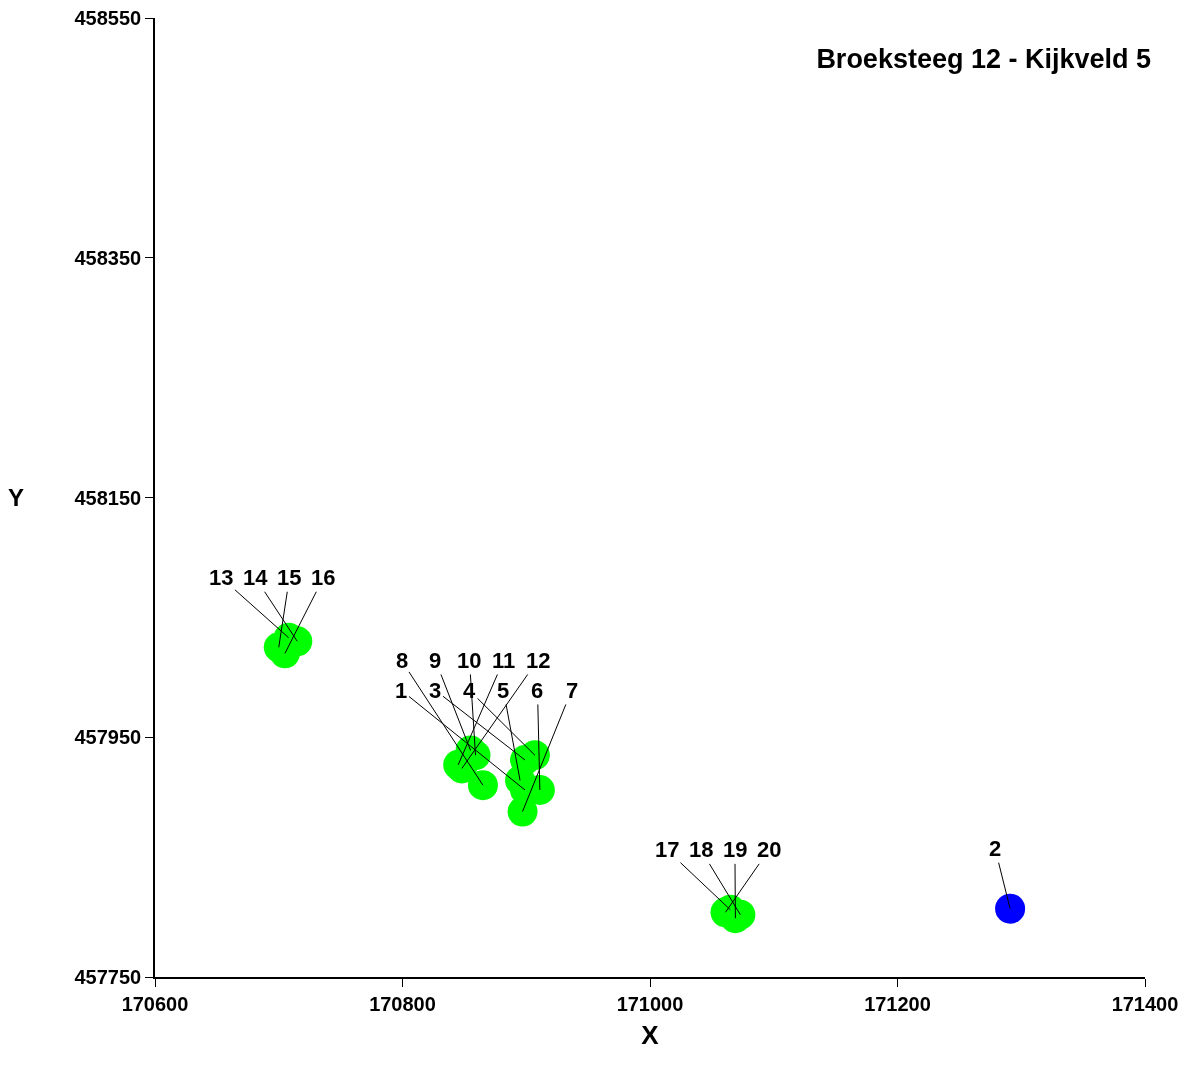  What do you see at coordinates (1145, 1003) in the screenshot?
I see `x-tick-label: 171400` at bounding box center [1145, 1003].